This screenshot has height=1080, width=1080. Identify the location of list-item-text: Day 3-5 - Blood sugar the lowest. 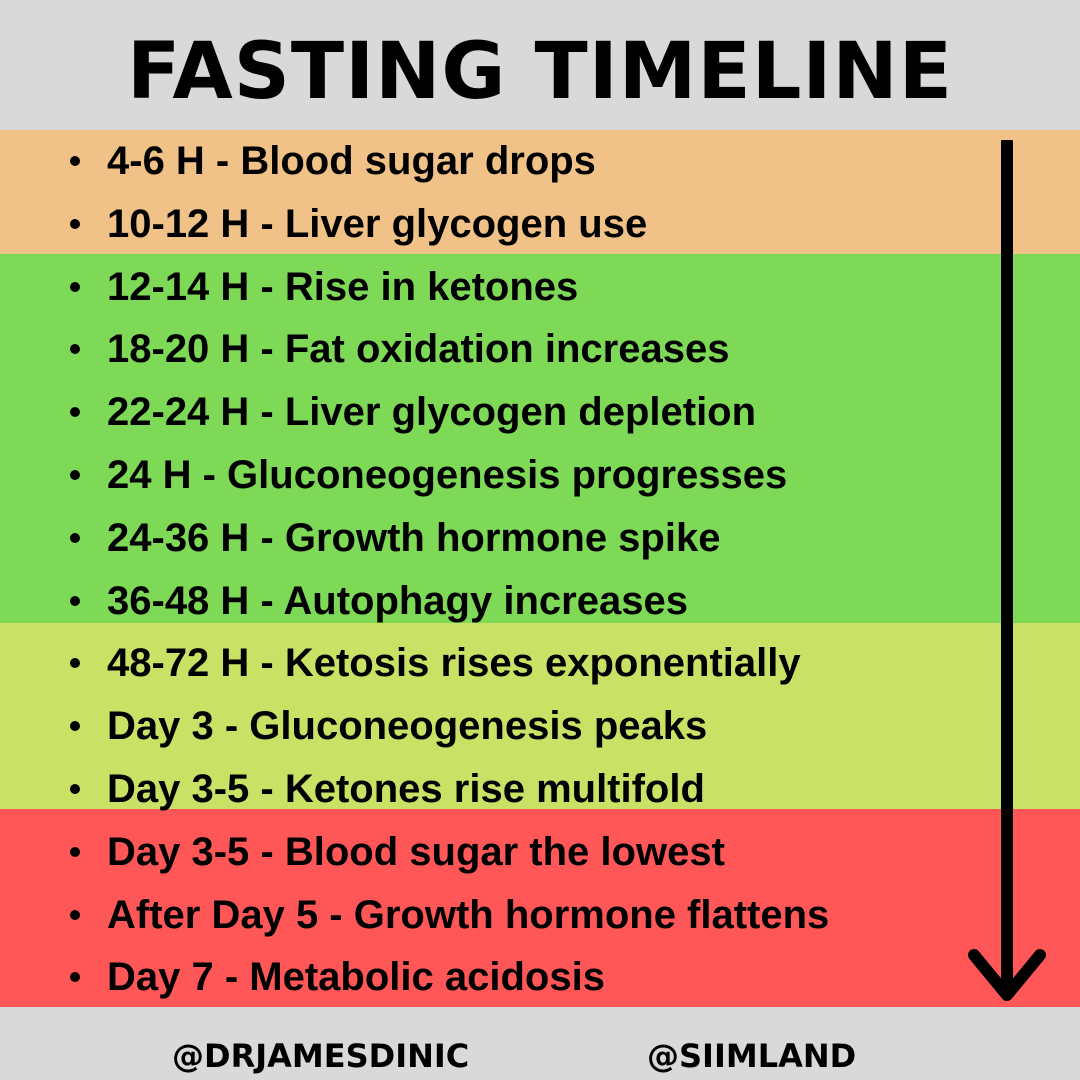
(416, 851).